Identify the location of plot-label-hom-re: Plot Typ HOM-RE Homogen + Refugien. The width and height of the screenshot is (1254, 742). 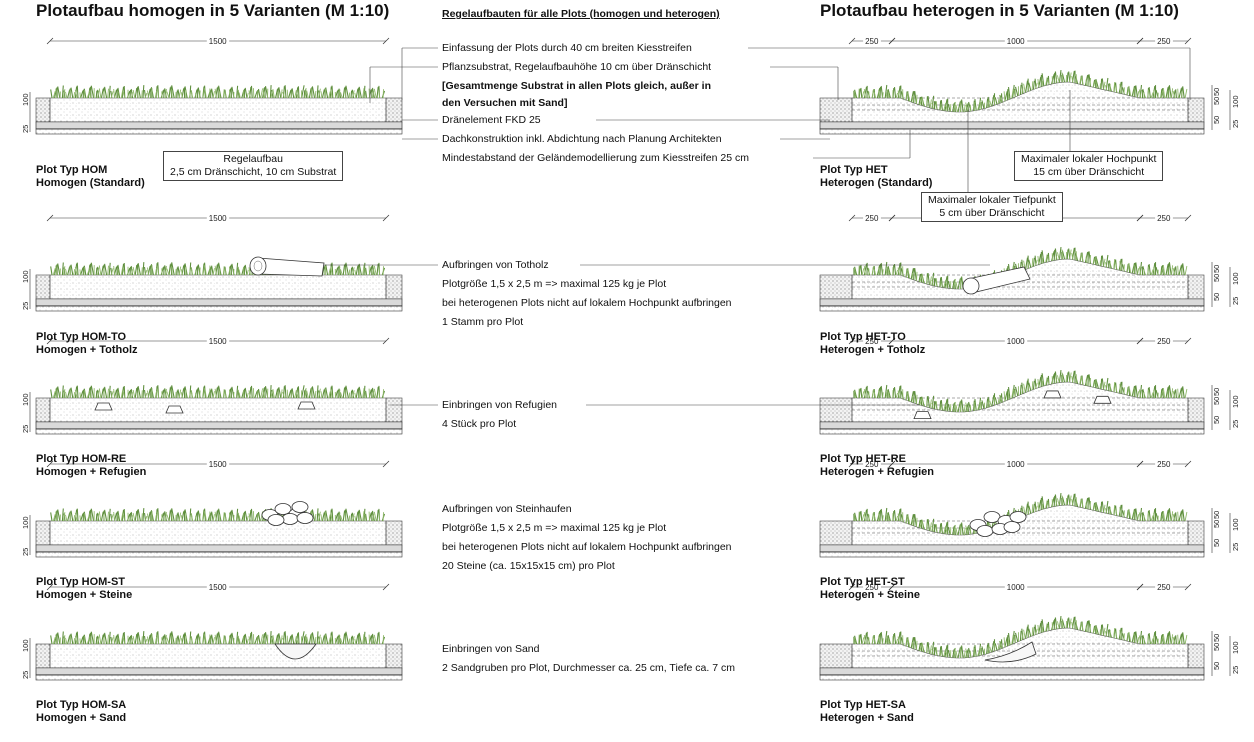
(91, 466).